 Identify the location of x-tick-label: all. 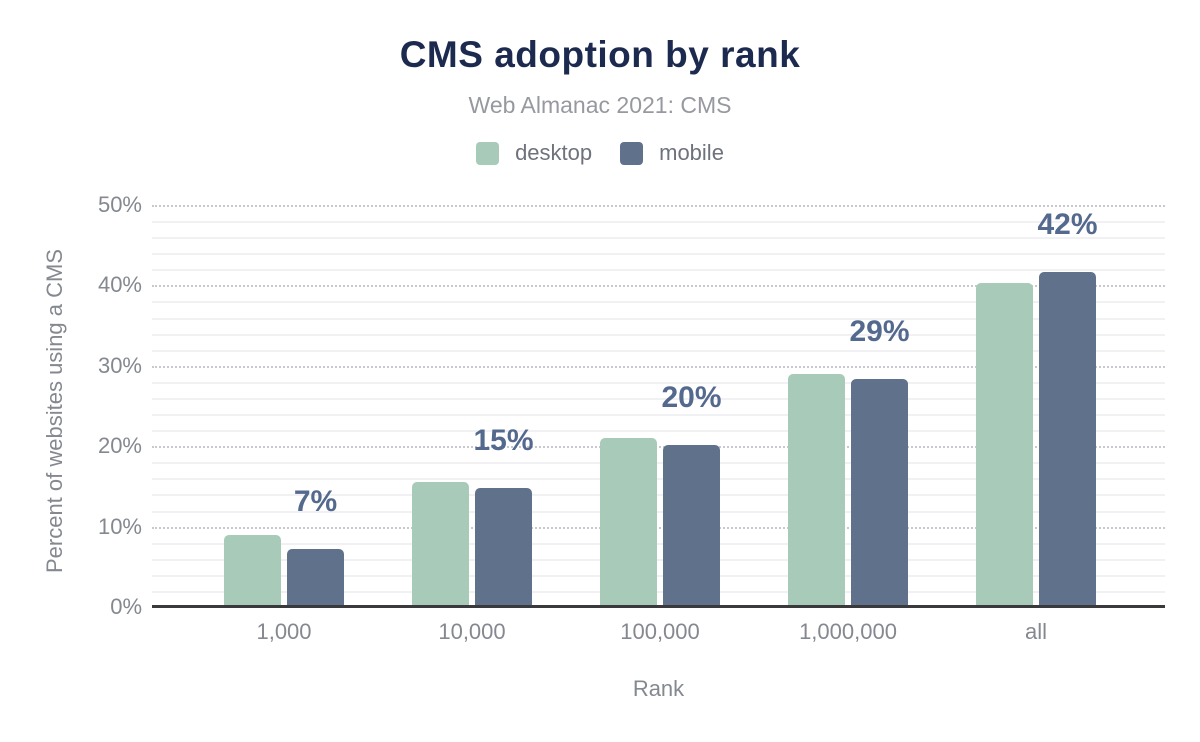
(1035, 631).